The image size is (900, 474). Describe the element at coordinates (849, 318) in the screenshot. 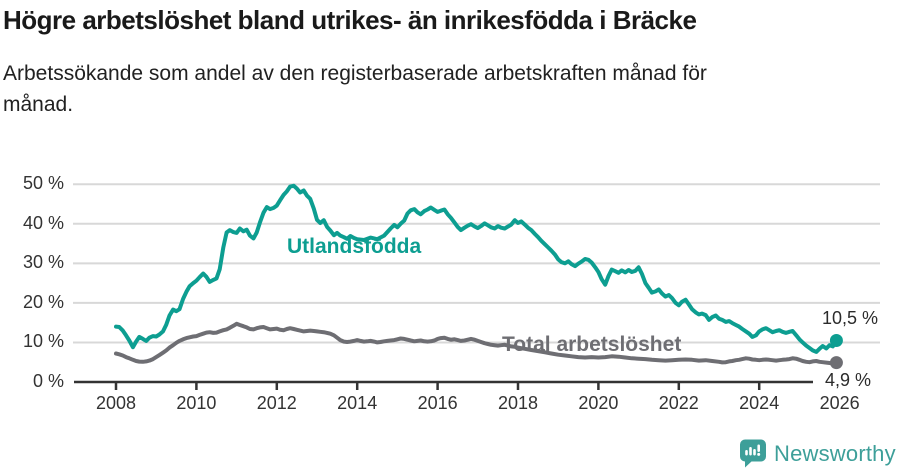

I see `end-value-label-utlandsfodda: 10,5 %` at that location.